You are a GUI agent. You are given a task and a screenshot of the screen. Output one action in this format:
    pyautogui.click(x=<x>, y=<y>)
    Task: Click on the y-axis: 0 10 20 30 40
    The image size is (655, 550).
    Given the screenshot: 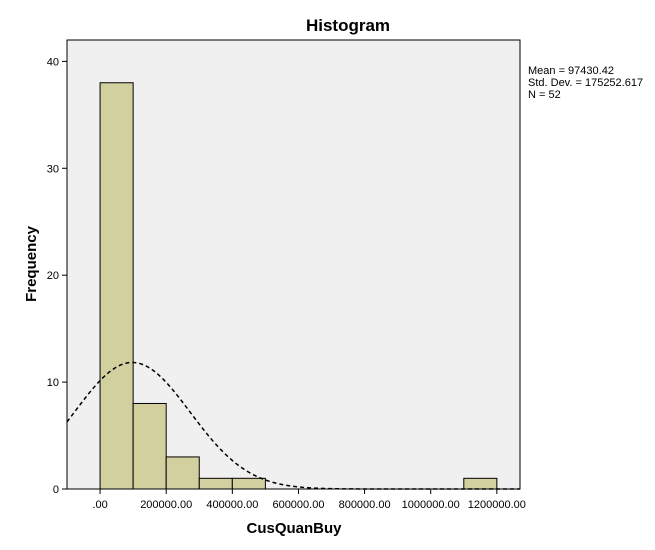 What is the action you would take?
    pyautogui.click(x=57, y=276)
    